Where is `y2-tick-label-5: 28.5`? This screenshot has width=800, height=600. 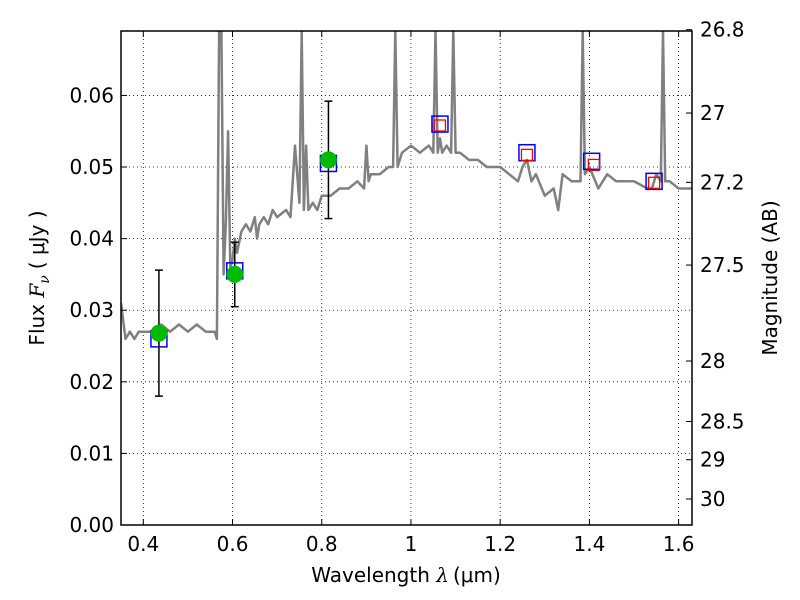
y2-tick-label-5: 28.5 is located at coordinates (722, 422).